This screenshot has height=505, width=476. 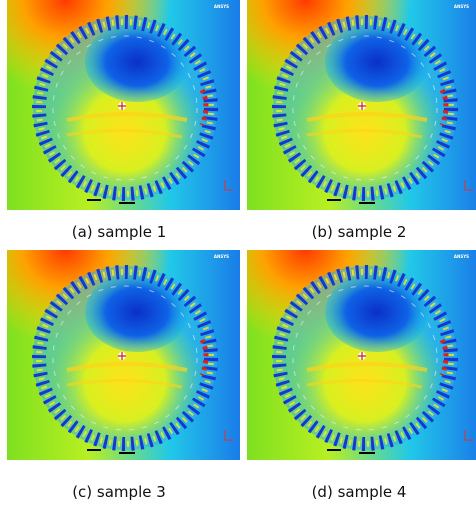 What do you see at coordinates (119, 232) in the screenshot?
I see `caption: (a) sample 1` at bounding box center [119, 232].